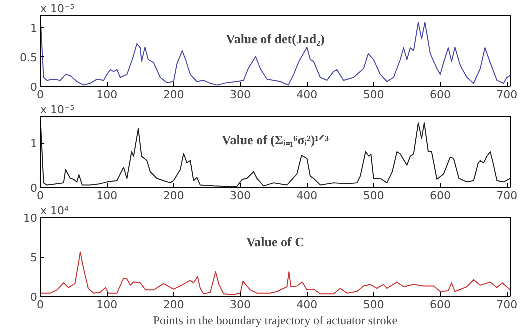  I want to click on text: Value of det(Jad₂), so click(275, 39).